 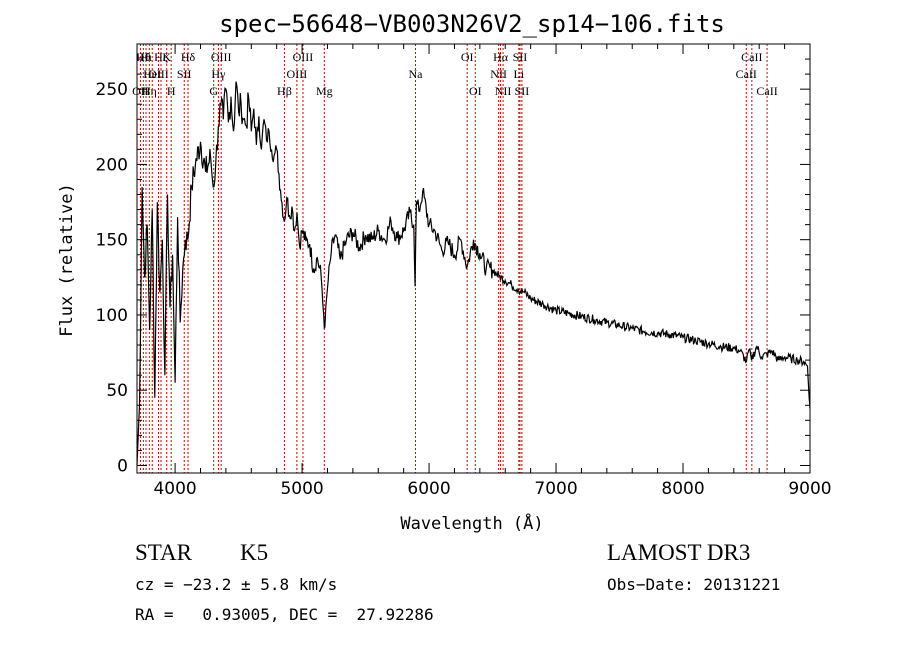 What do you see at coordinates (174, 489) in the screenshot?
I see `x-tick-label: 4000` at bounding box center [174, 489].